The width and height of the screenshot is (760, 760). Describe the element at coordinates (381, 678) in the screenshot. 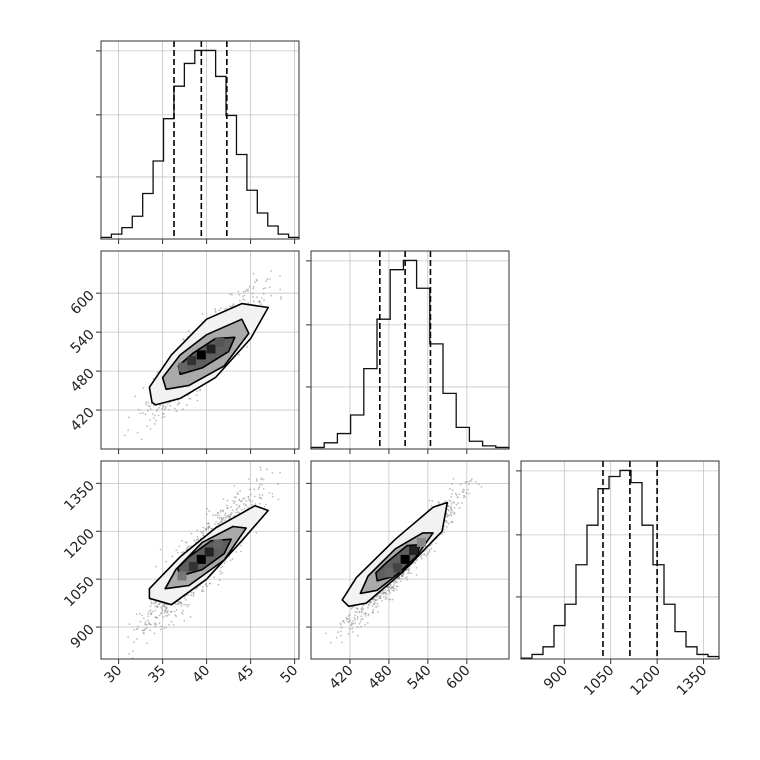

I see `pair-1-2-xtick-label-1: 480` at that location.